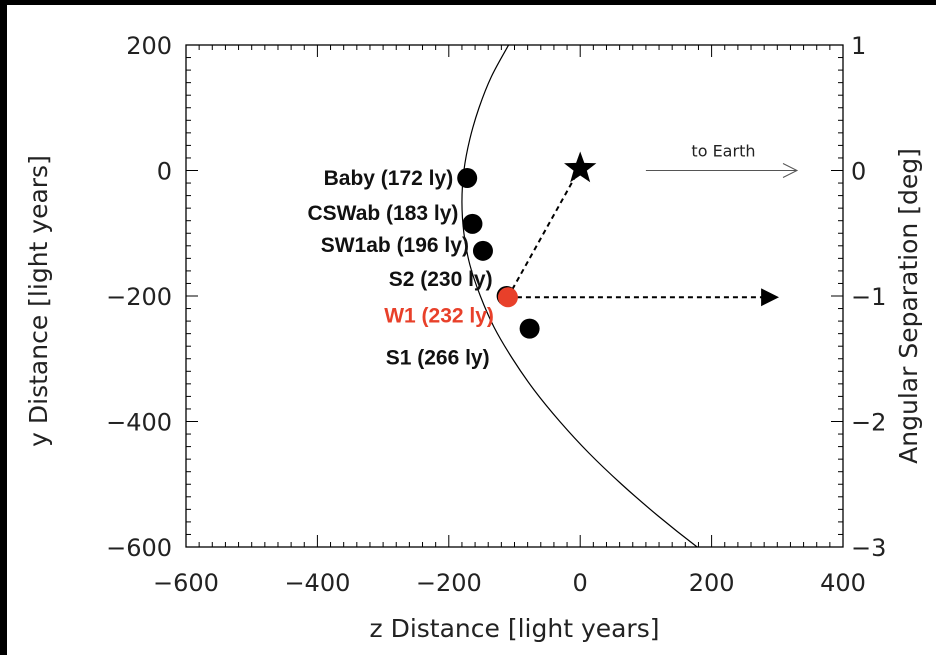 This screenshot has width=936, height=655. What do you see at coordinates (515, 628) in the screenshot?
I see `x-axis-title: z Distance [light years]` at bounding box center [515, 628].